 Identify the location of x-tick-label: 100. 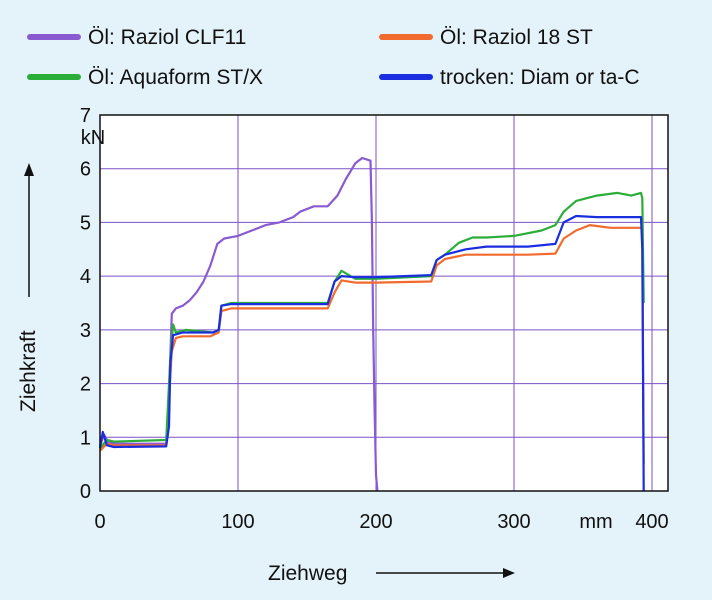
(237, 522).